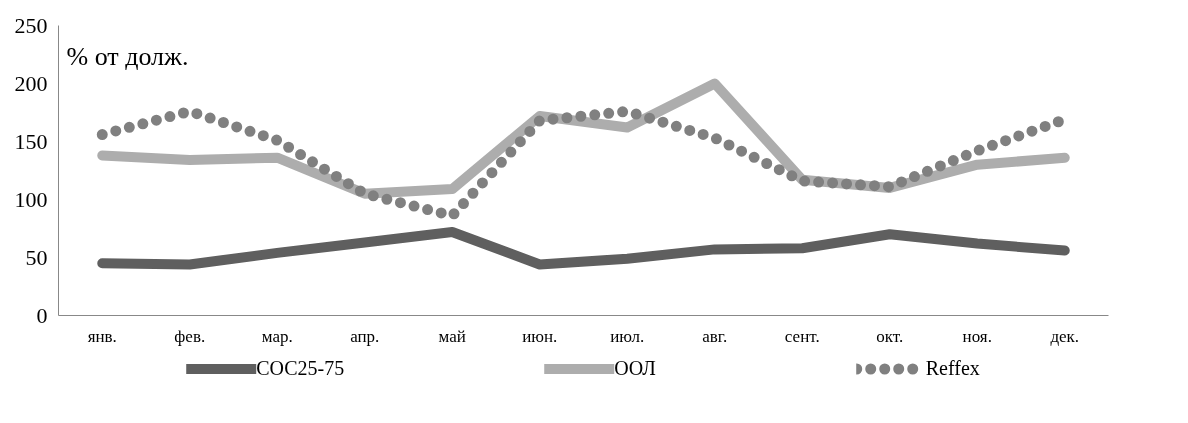  I want to click on x-tick-label: янв., so click(102, 336).